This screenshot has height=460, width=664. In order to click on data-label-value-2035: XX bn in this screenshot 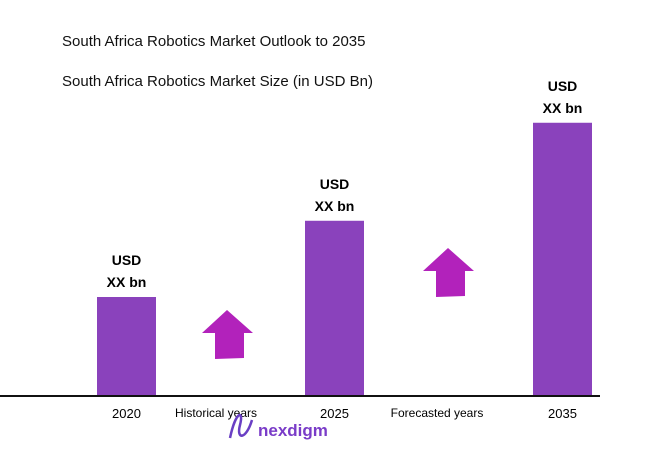, I will do `click(563, 108)`.